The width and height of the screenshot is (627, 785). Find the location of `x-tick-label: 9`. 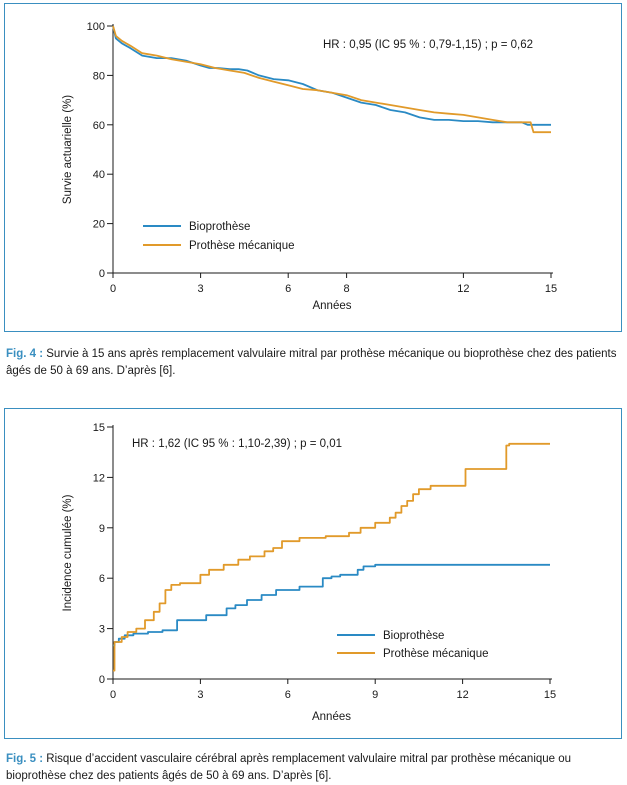

x-tick-label: 9 is located at coordinates (375, 695).